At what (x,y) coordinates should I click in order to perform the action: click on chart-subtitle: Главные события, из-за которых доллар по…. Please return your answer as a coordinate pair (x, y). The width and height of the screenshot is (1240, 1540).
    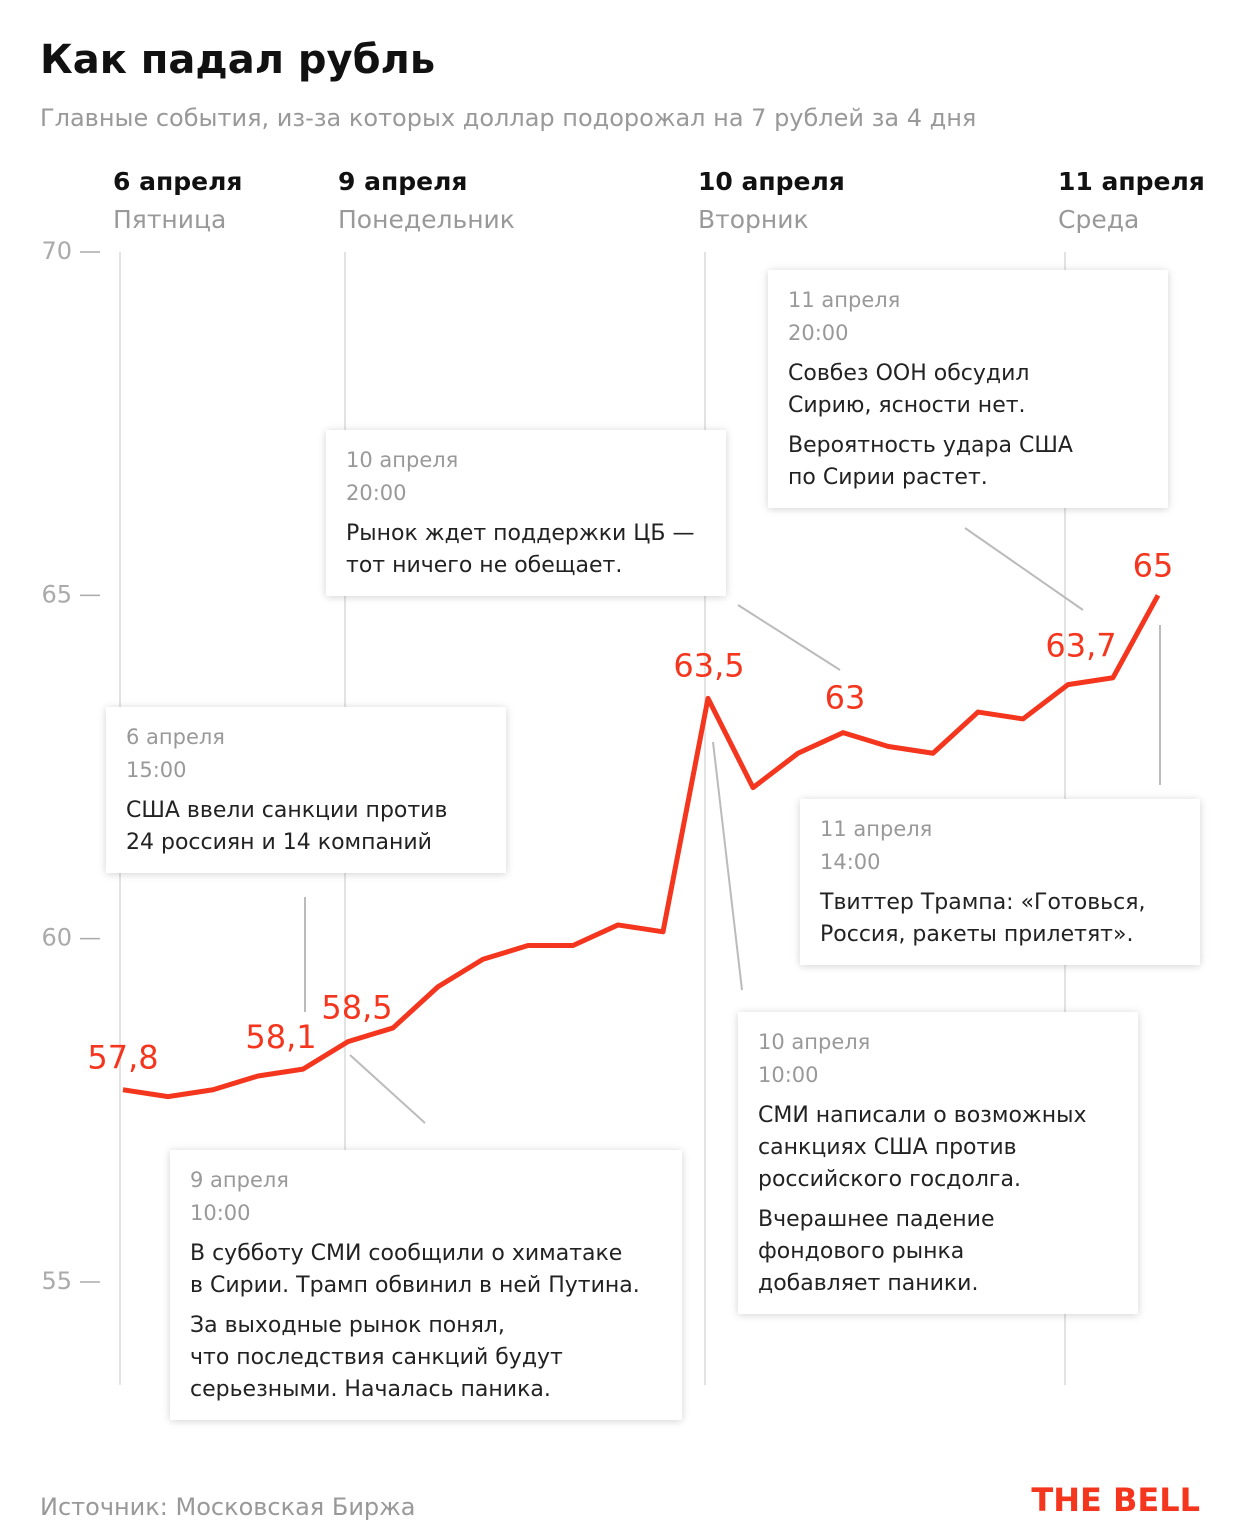
    Looking at the image, I should click on (508, 118).